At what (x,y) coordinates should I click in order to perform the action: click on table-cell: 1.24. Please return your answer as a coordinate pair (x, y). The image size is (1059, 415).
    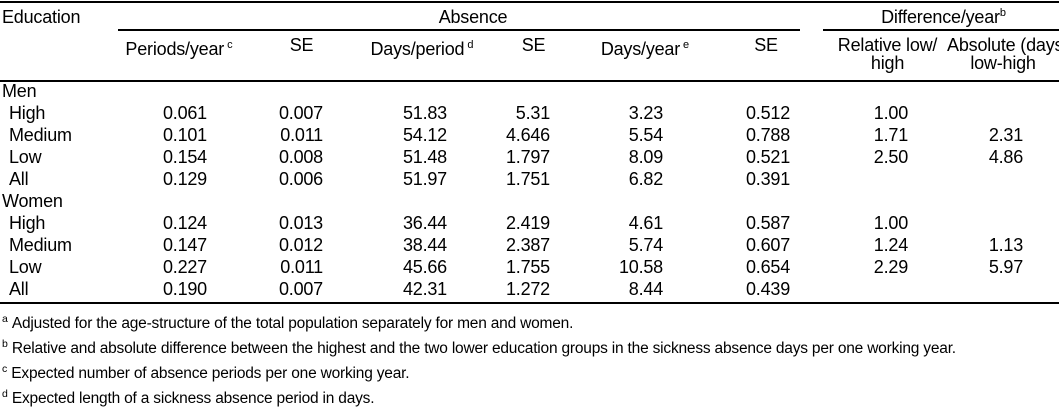
    Looking at the image, I should click on (891, 245).